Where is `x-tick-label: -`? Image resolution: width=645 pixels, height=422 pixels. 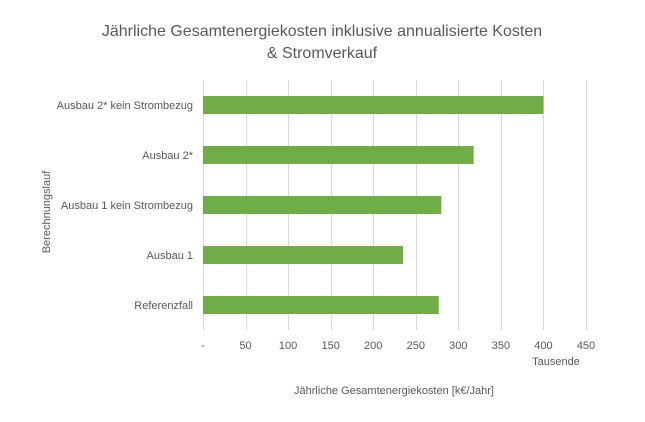 x-tick-label: - is located at coordinates (203, 346).